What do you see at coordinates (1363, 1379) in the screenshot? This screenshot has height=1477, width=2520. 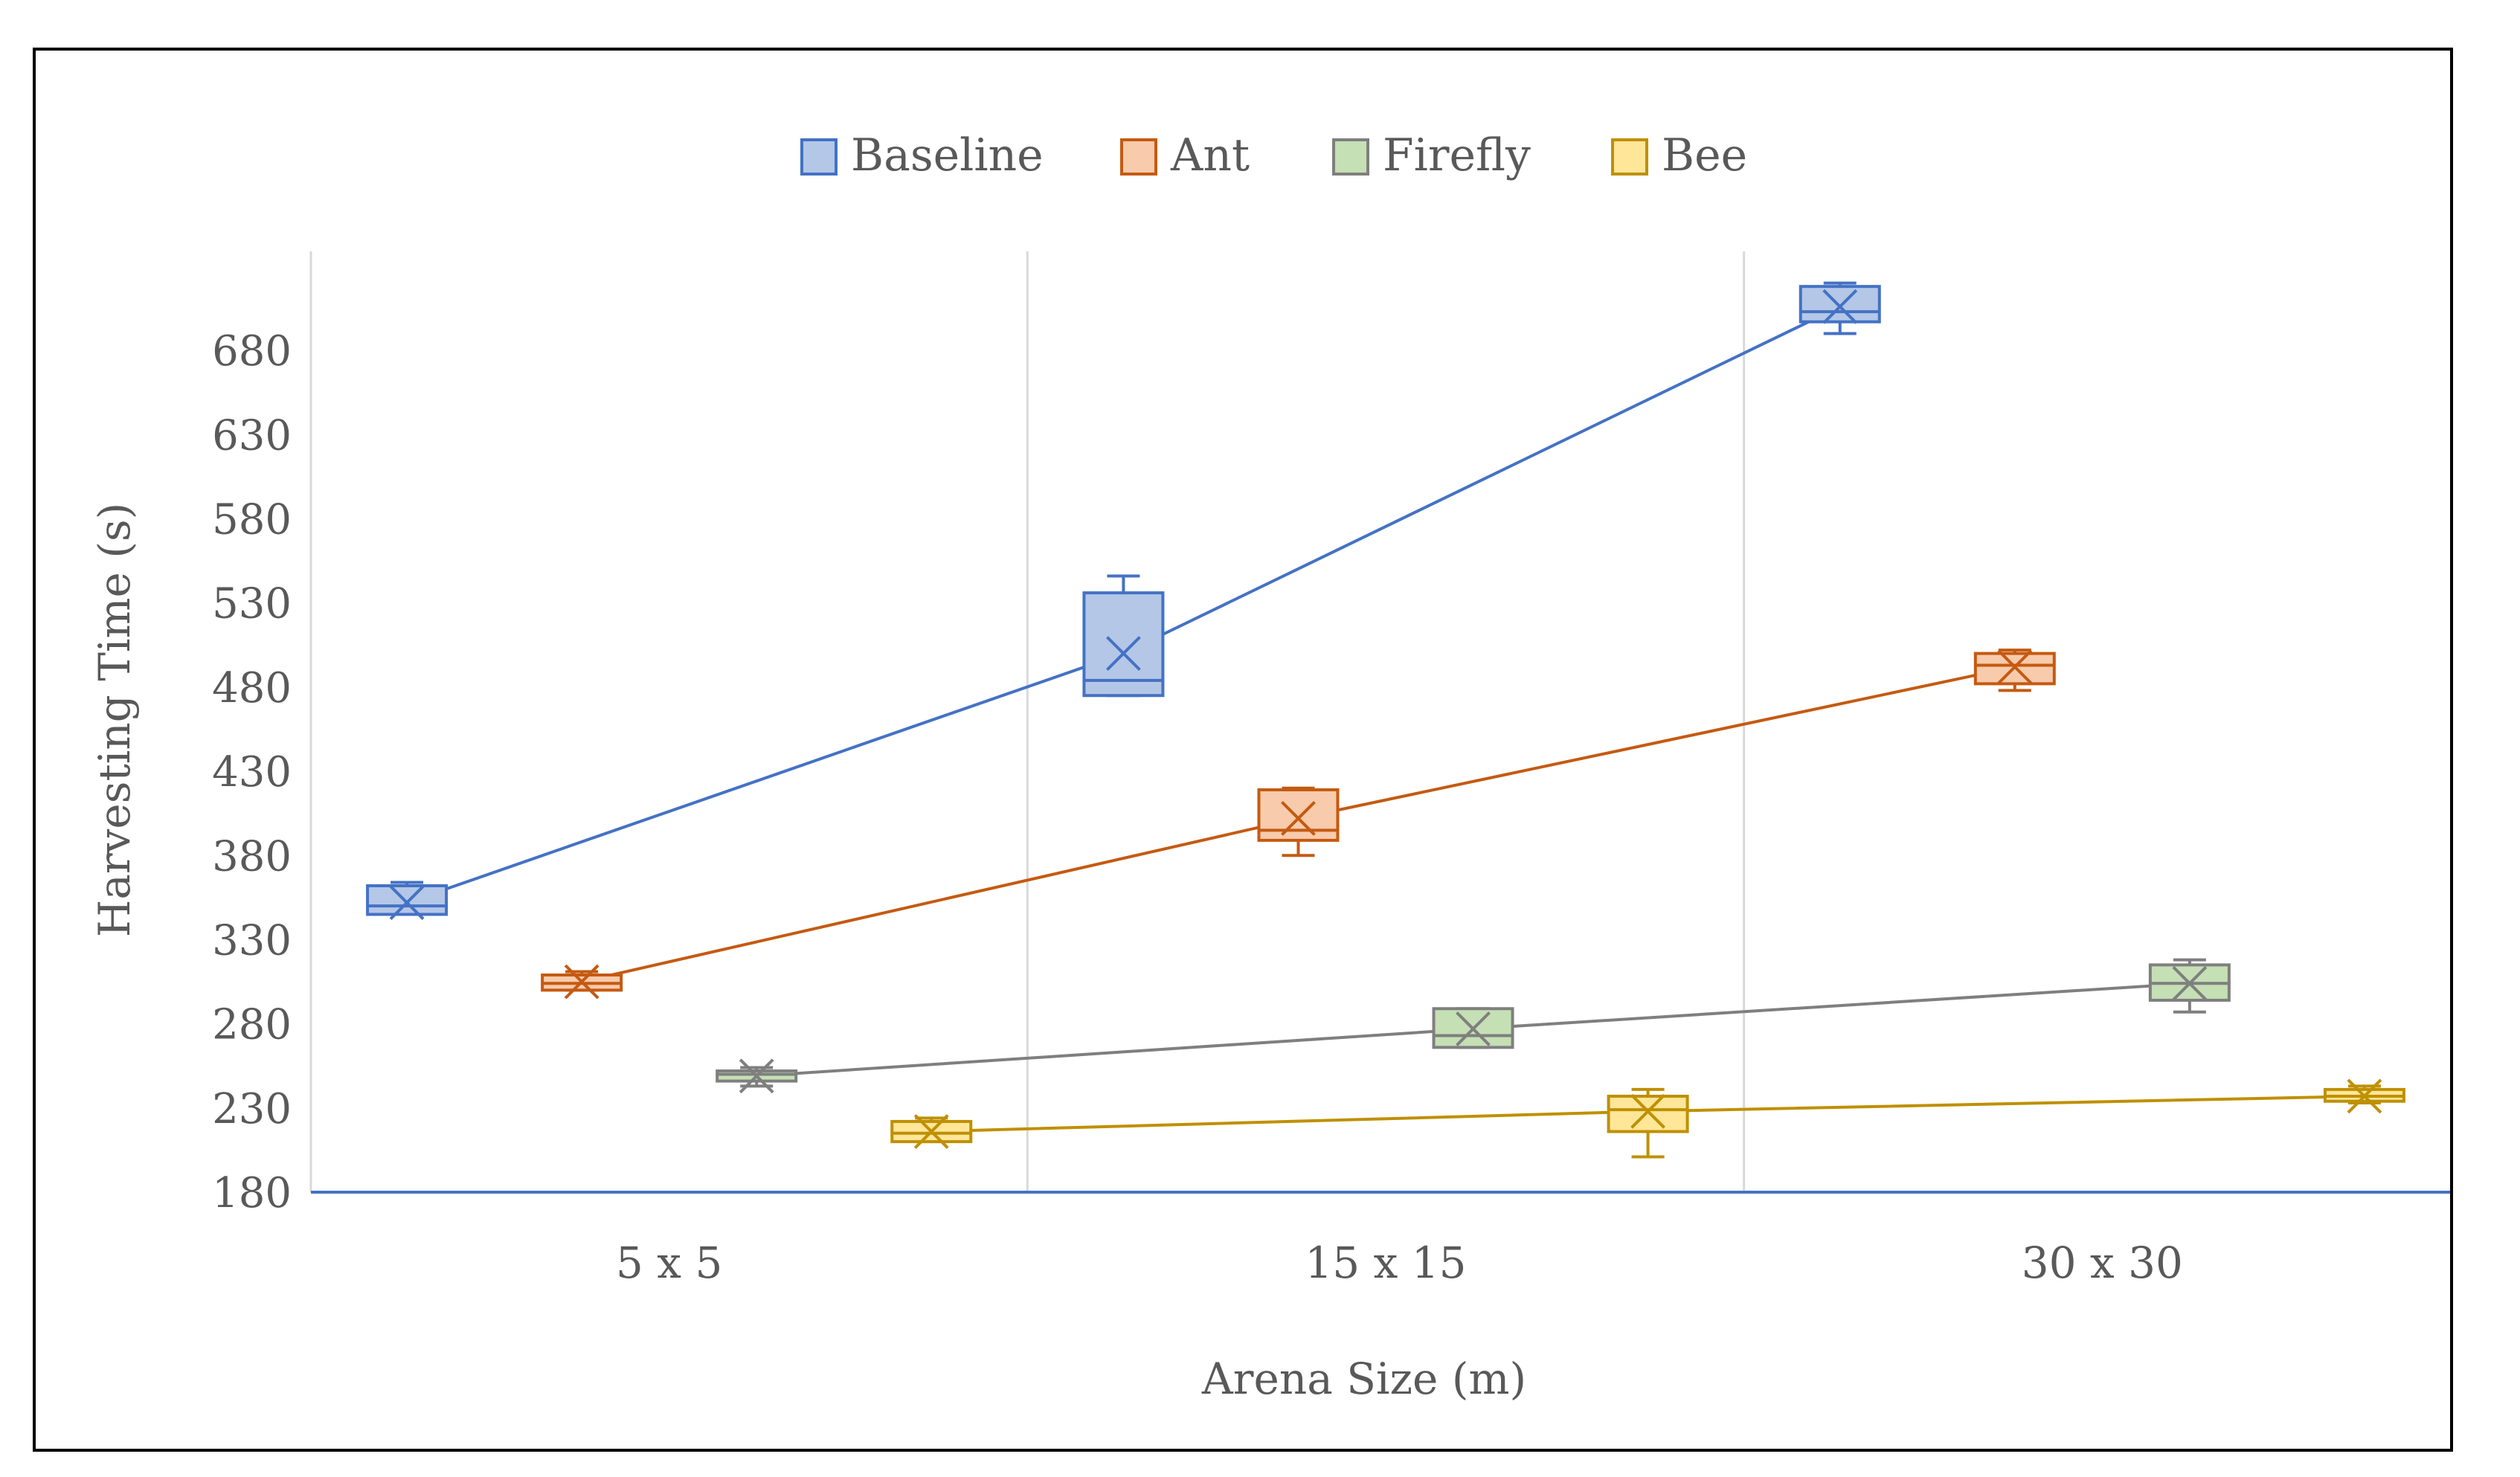 I see `x-axis-title: Arena Size (m)` at bounding box center [1363, 1379].